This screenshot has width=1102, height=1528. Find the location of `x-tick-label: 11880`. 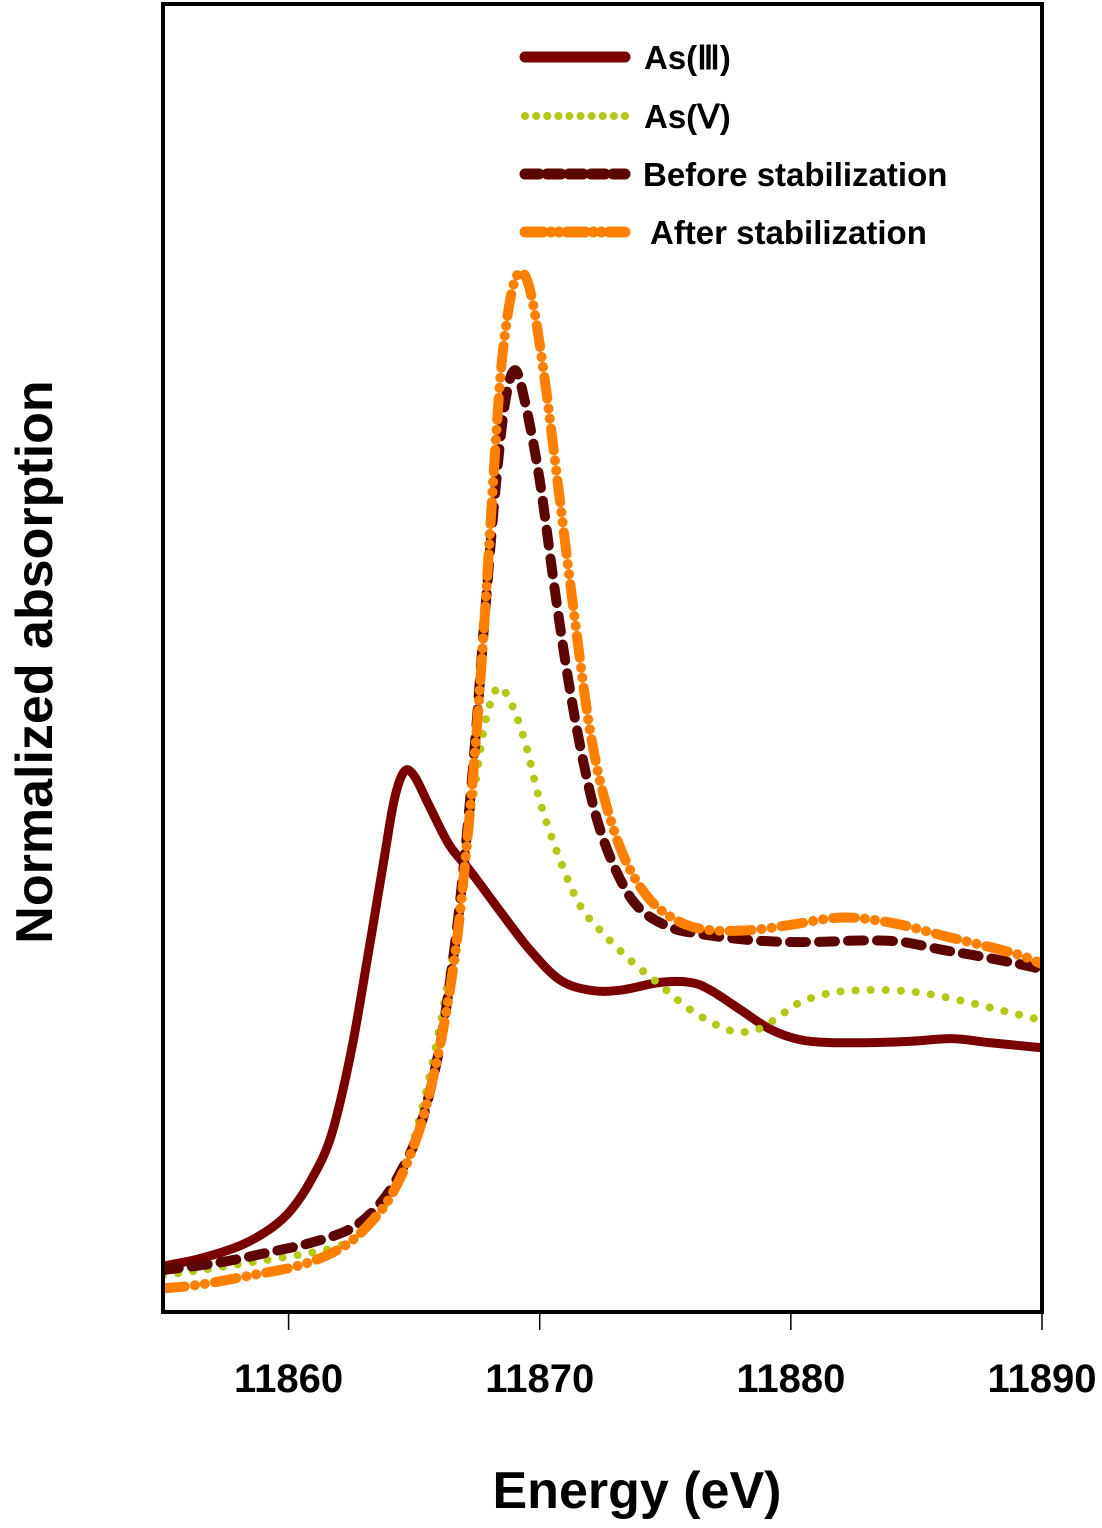

x-tick-label: 11880 is located at coordinates (790, 1379).